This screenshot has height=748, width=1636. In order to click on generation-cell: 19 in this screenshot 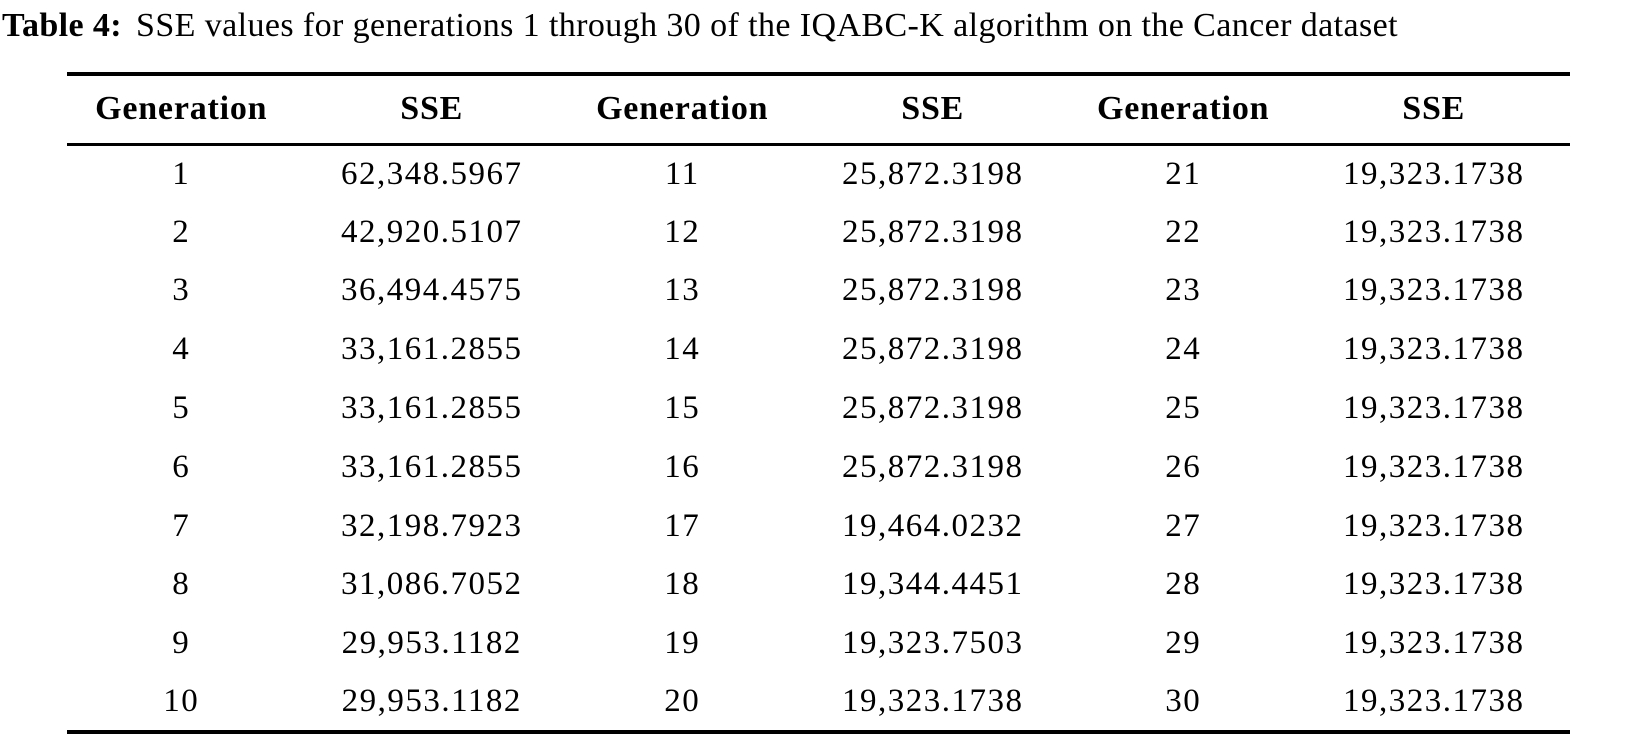, I will do `click(682, 643)`.